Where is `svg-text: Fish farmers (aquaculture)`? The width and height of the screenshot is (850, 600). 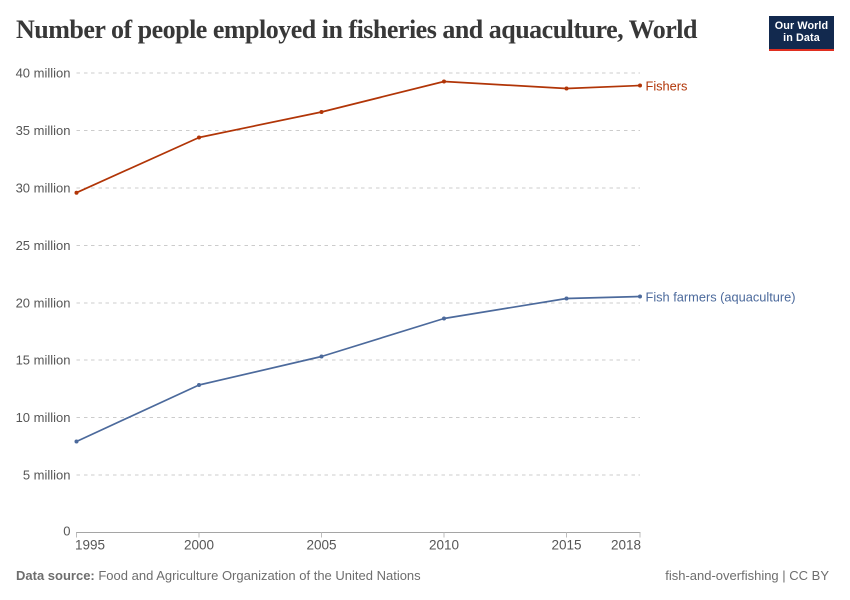
svg-text: Fish farmers (aquaculture) is located at coordinates (721, 297).